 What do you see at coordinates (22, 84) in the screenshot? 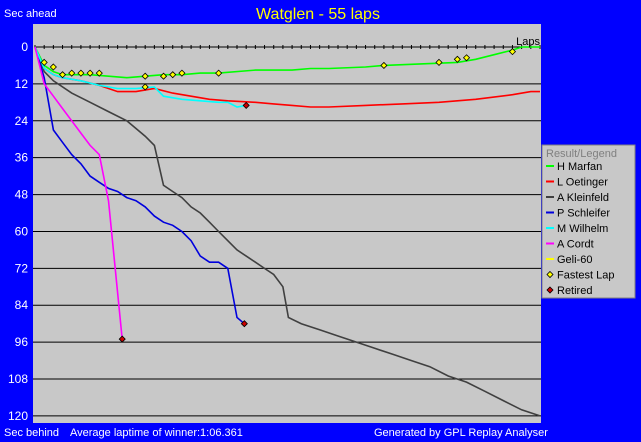
I see `y-tick-12: 12` at bounding box center [22, 84].